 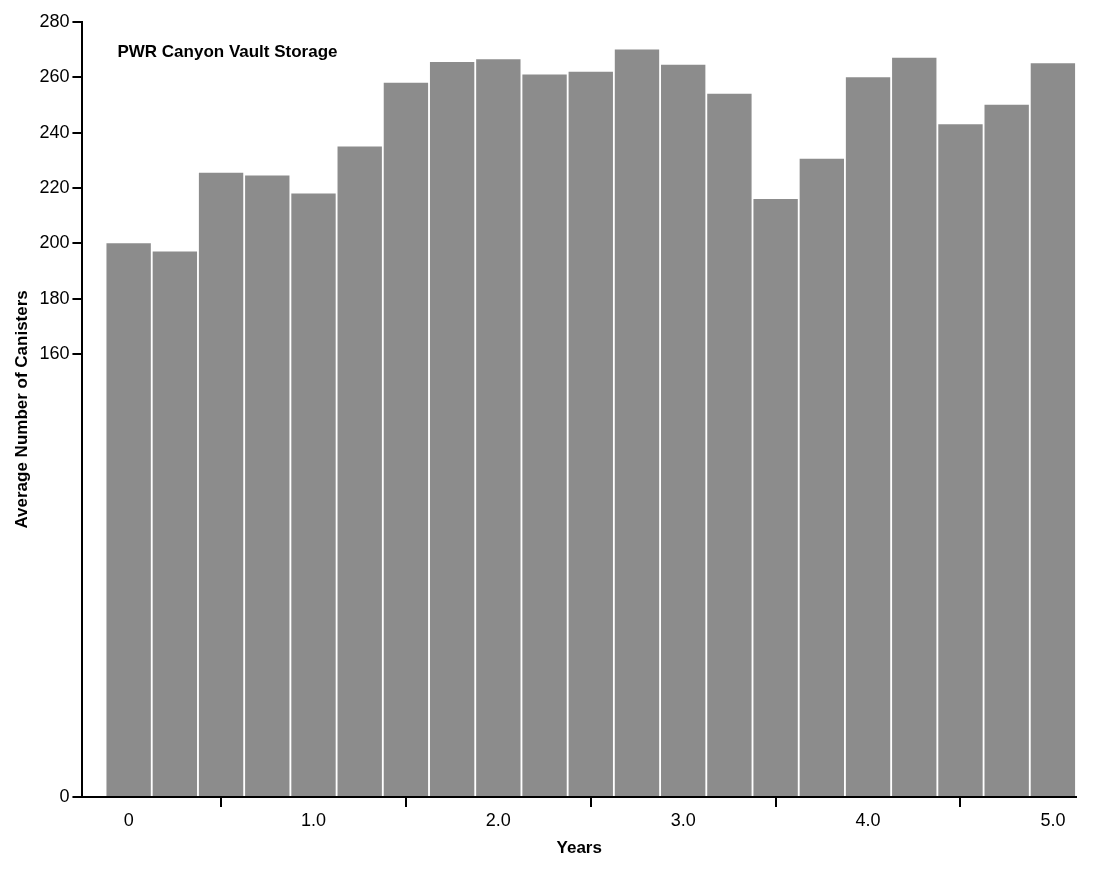 What do you see at coordinates (54, 20) in the screenshot?
I see `y-tick-label: 280` at bounding box center [54, 20].